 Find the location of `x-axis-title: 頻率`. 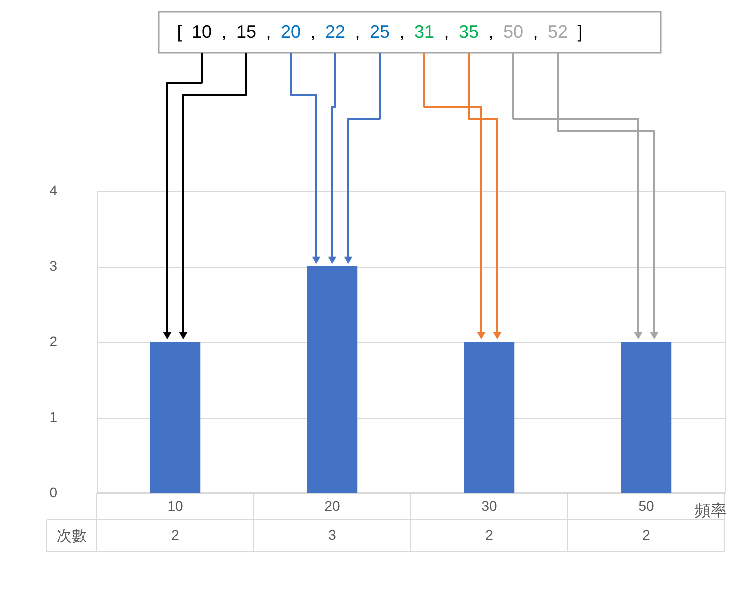

x-axis-title: 頻率 is located at coordinates (711, 511).